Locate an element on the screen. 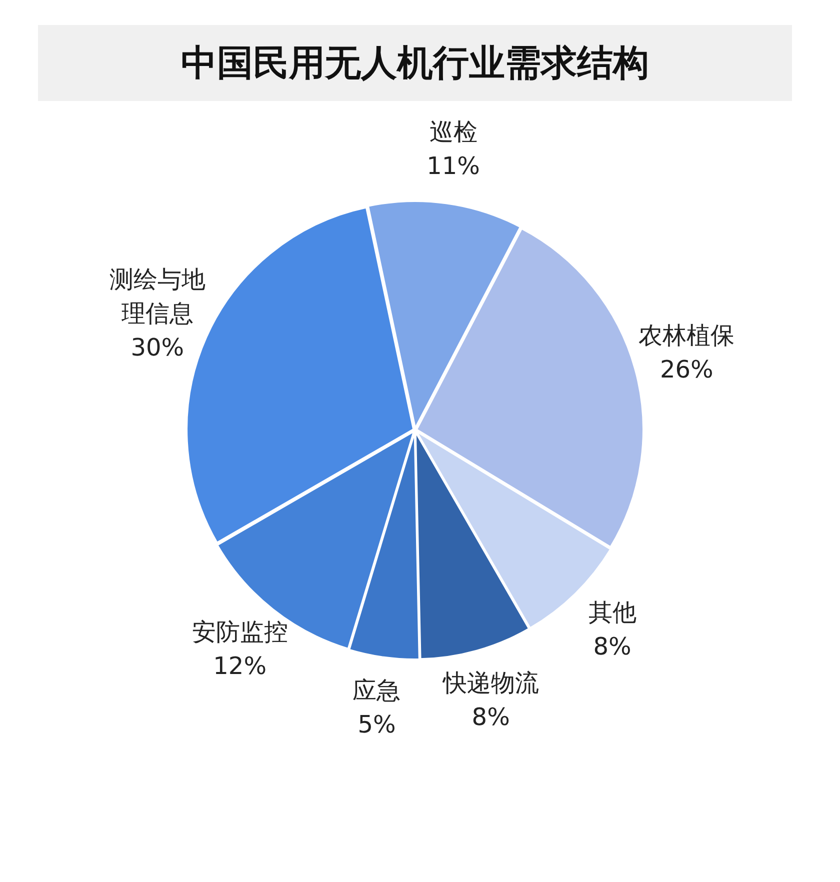 This screenshot has height=882, width=840. data-label: 5% is located at coordinates (377, 724).